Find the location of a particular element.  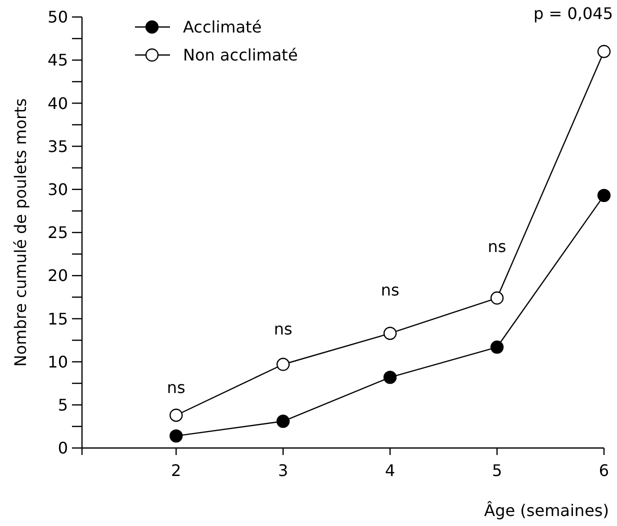

legend-label: Acclimaté is located at coordinates (222, 27).